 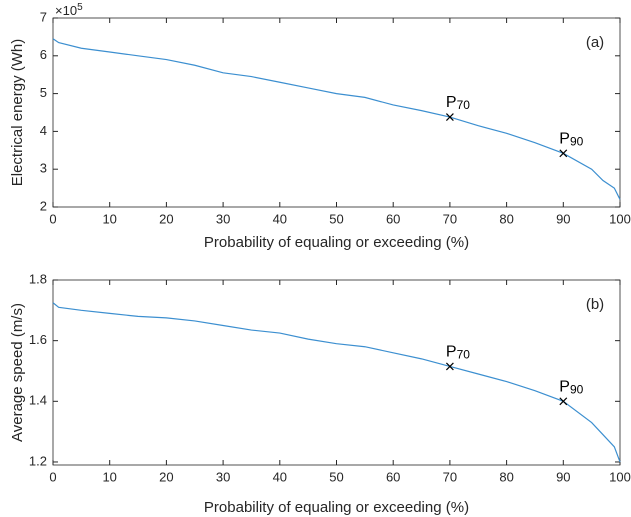 What do you see at coordinates (595, 304) in the screenshot?
I see `panel-label: (b)` at bounding box center [595, 304].